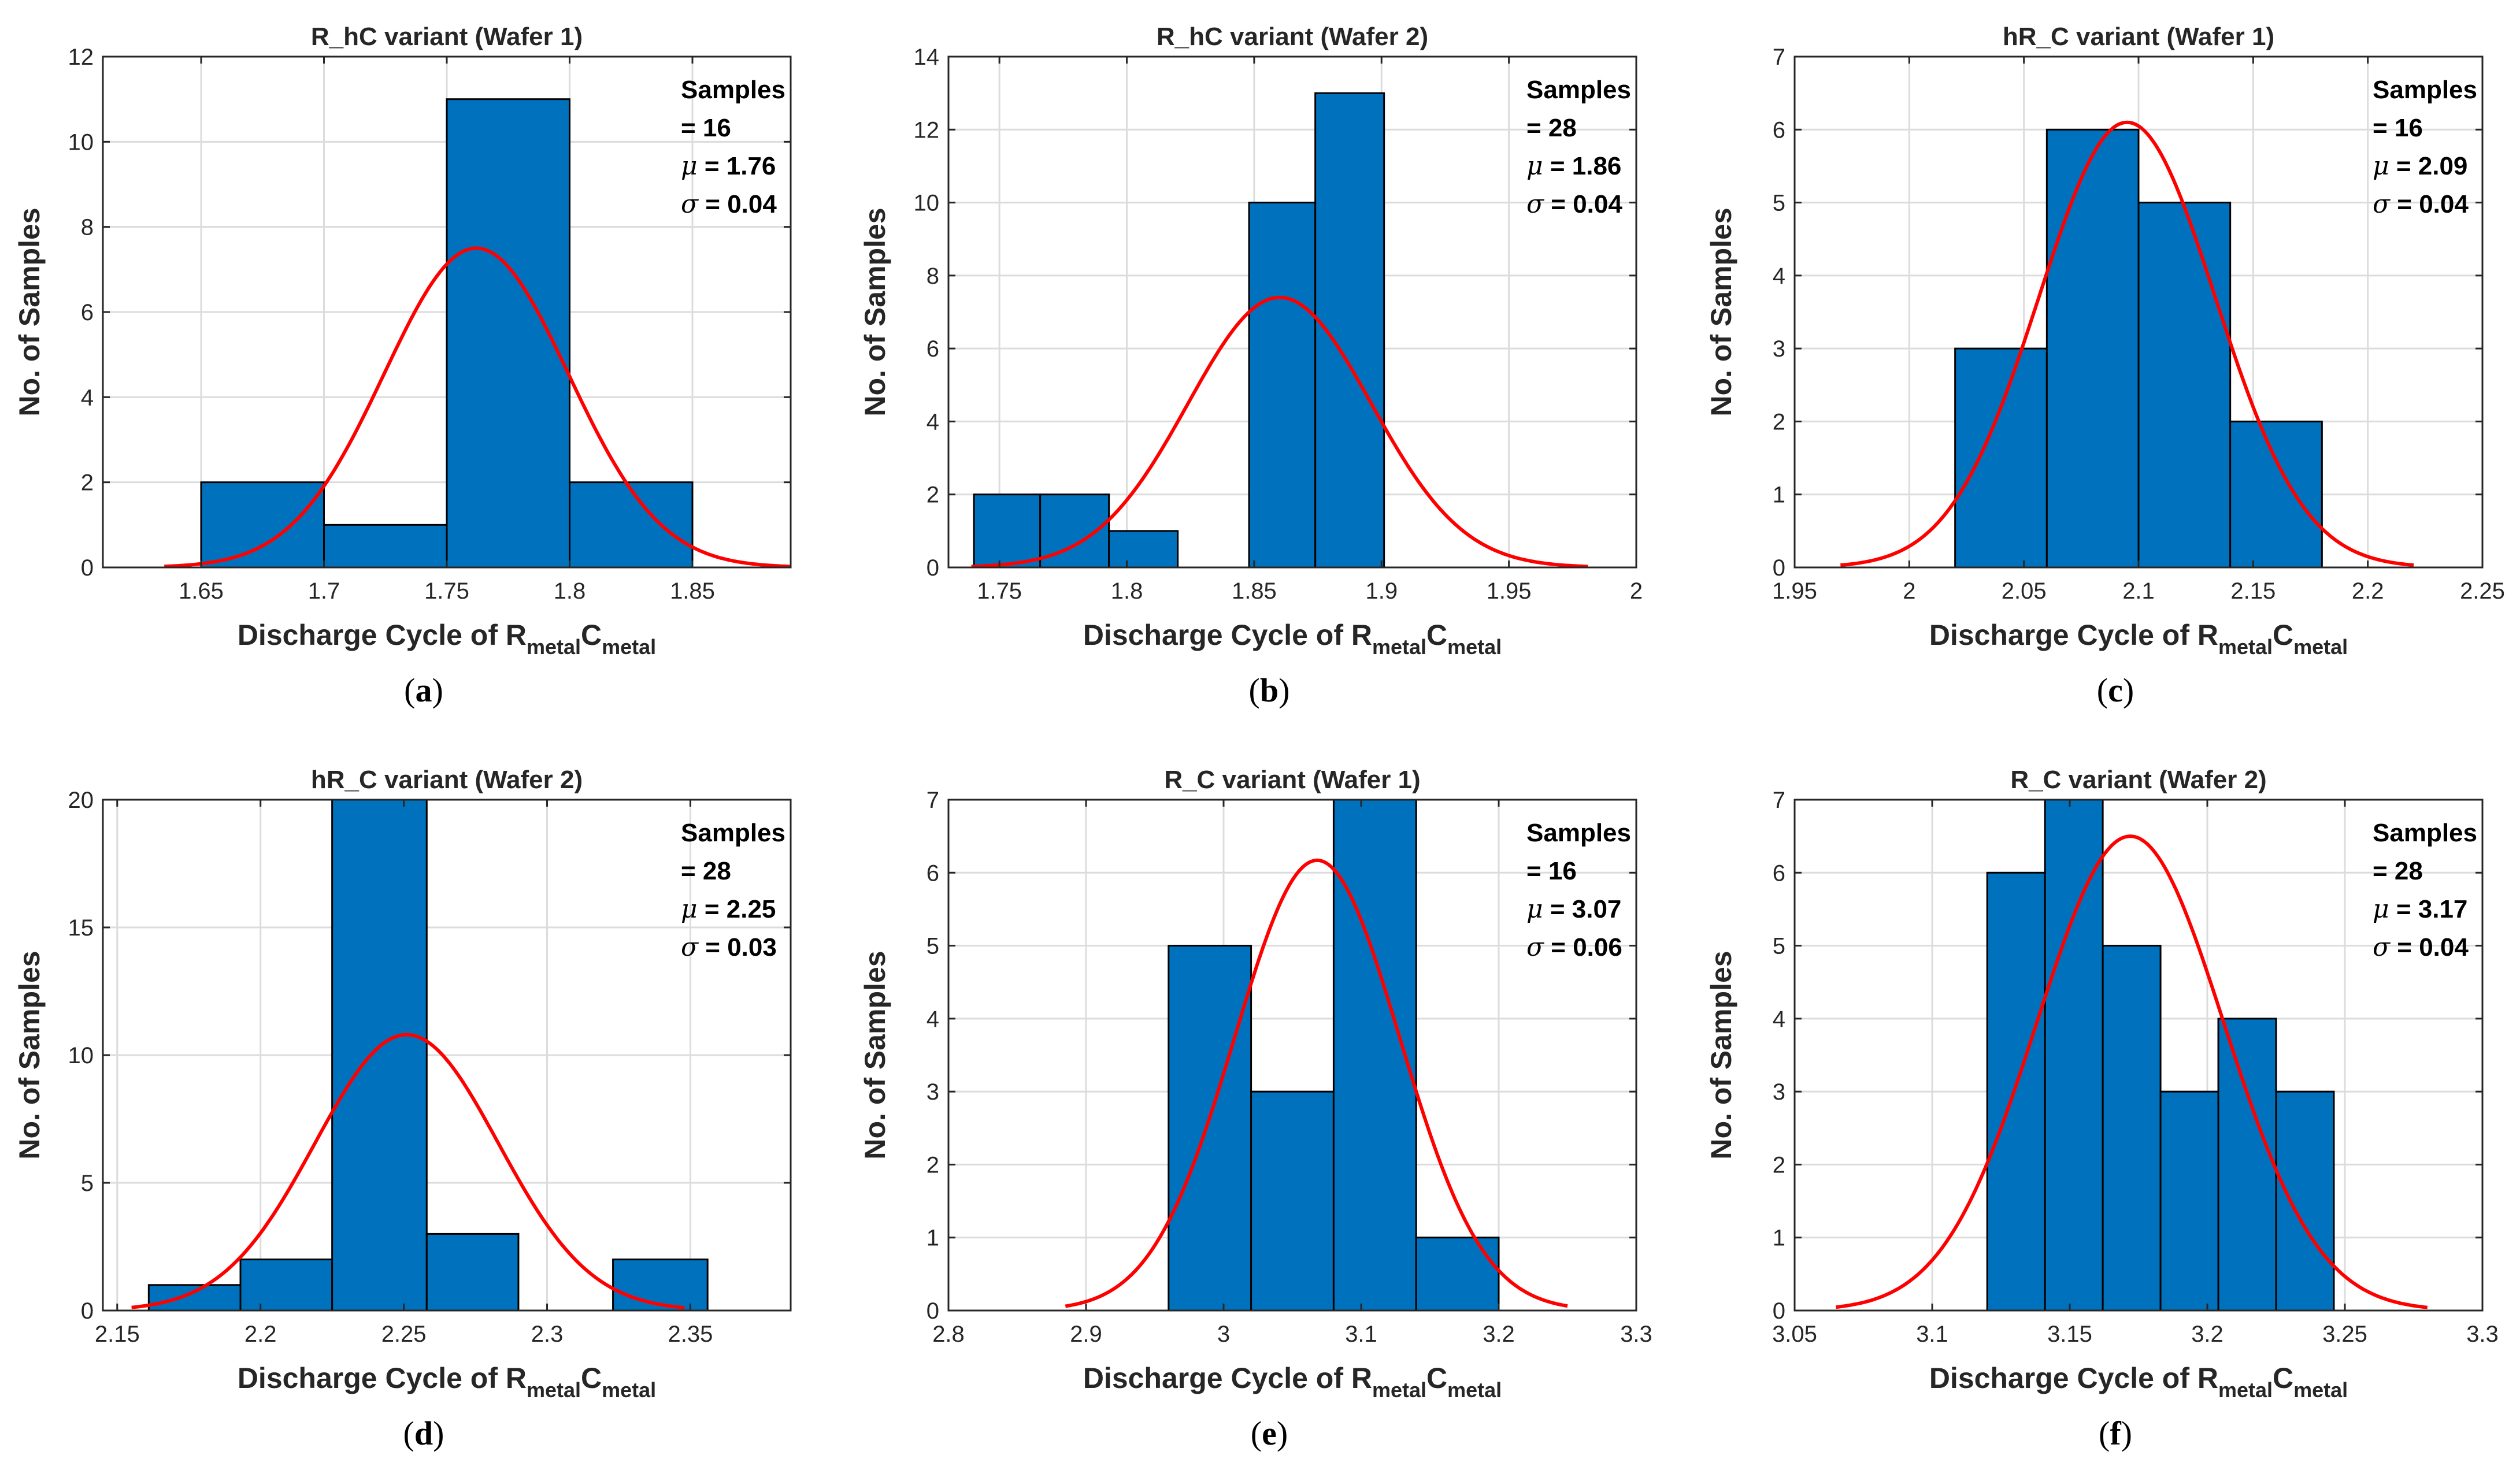 This screenshot has width=2520, height=1470. What do you see at coordinates (1223, 1334) in the screenshot?
I see `x-tick-label-2: 3` at bounding box center [1223, 1334].